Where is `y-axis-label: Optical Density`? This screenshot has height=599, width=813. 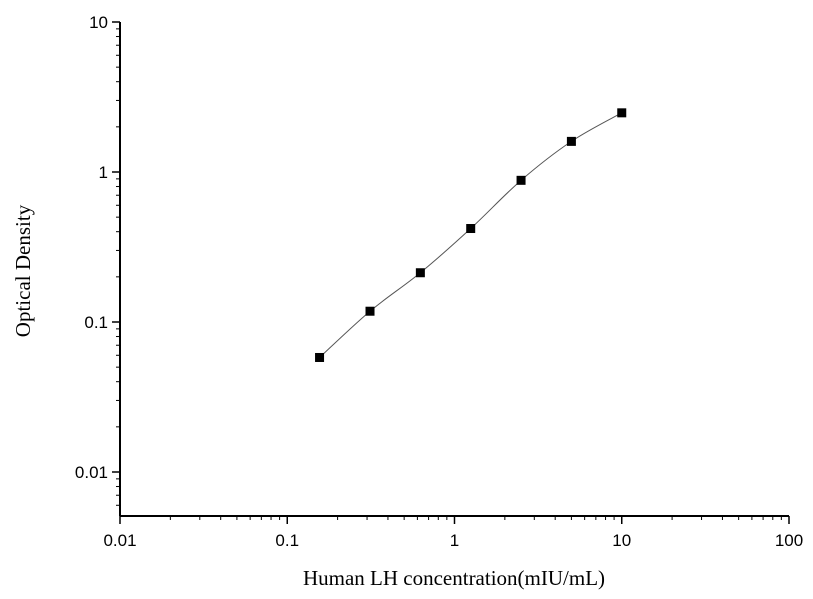
y-axis-label: Optical Density is located at coordinates (23, 270).